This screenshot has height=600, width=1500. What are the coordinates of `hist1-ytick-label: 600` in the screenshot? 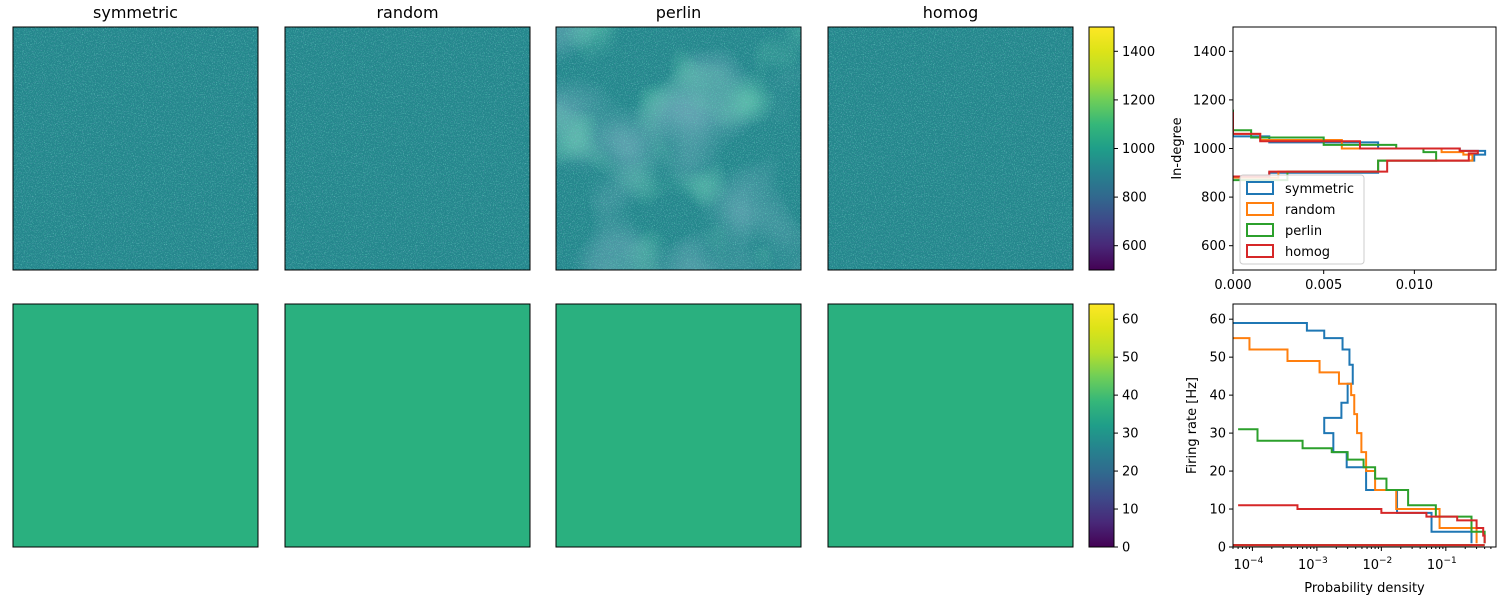 It's located at (1213, 246).